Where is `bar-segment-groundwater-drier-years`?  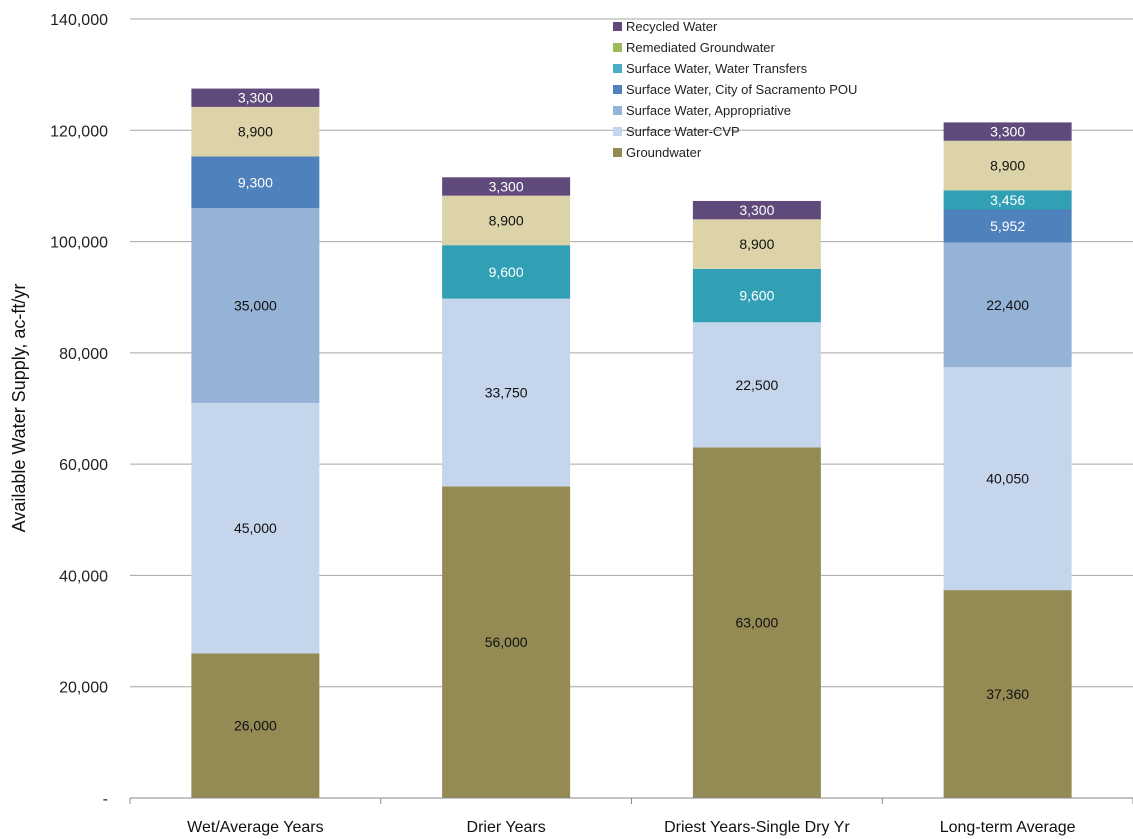
bar-segment-groundwater-drier-years is located at coordinates (506, 642).